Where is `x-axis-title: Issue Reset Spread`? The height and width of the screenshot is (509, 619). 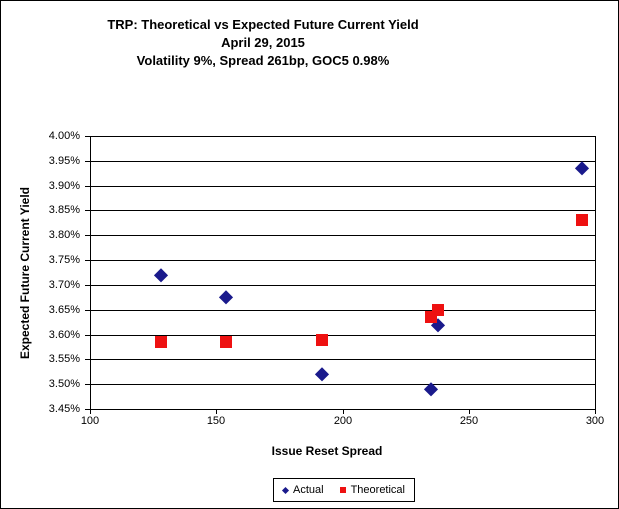 x-axis-title: Issue Reset Spread is located at coordinates (327, 451).